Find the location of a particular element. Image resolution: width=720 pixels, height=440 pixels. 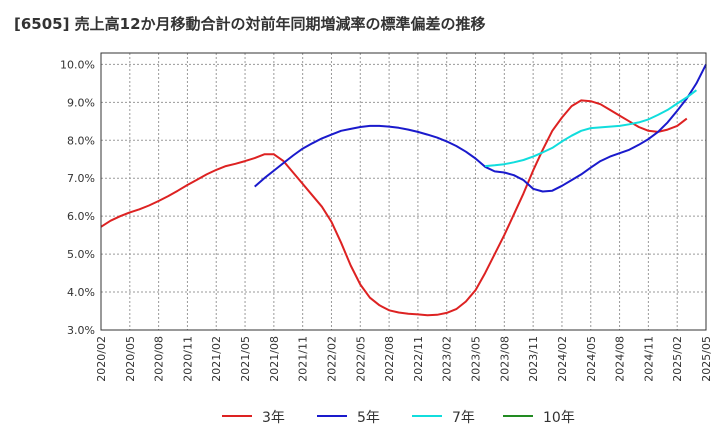

x-tick-label: 2023/05 is located at coordinates (476, 359).